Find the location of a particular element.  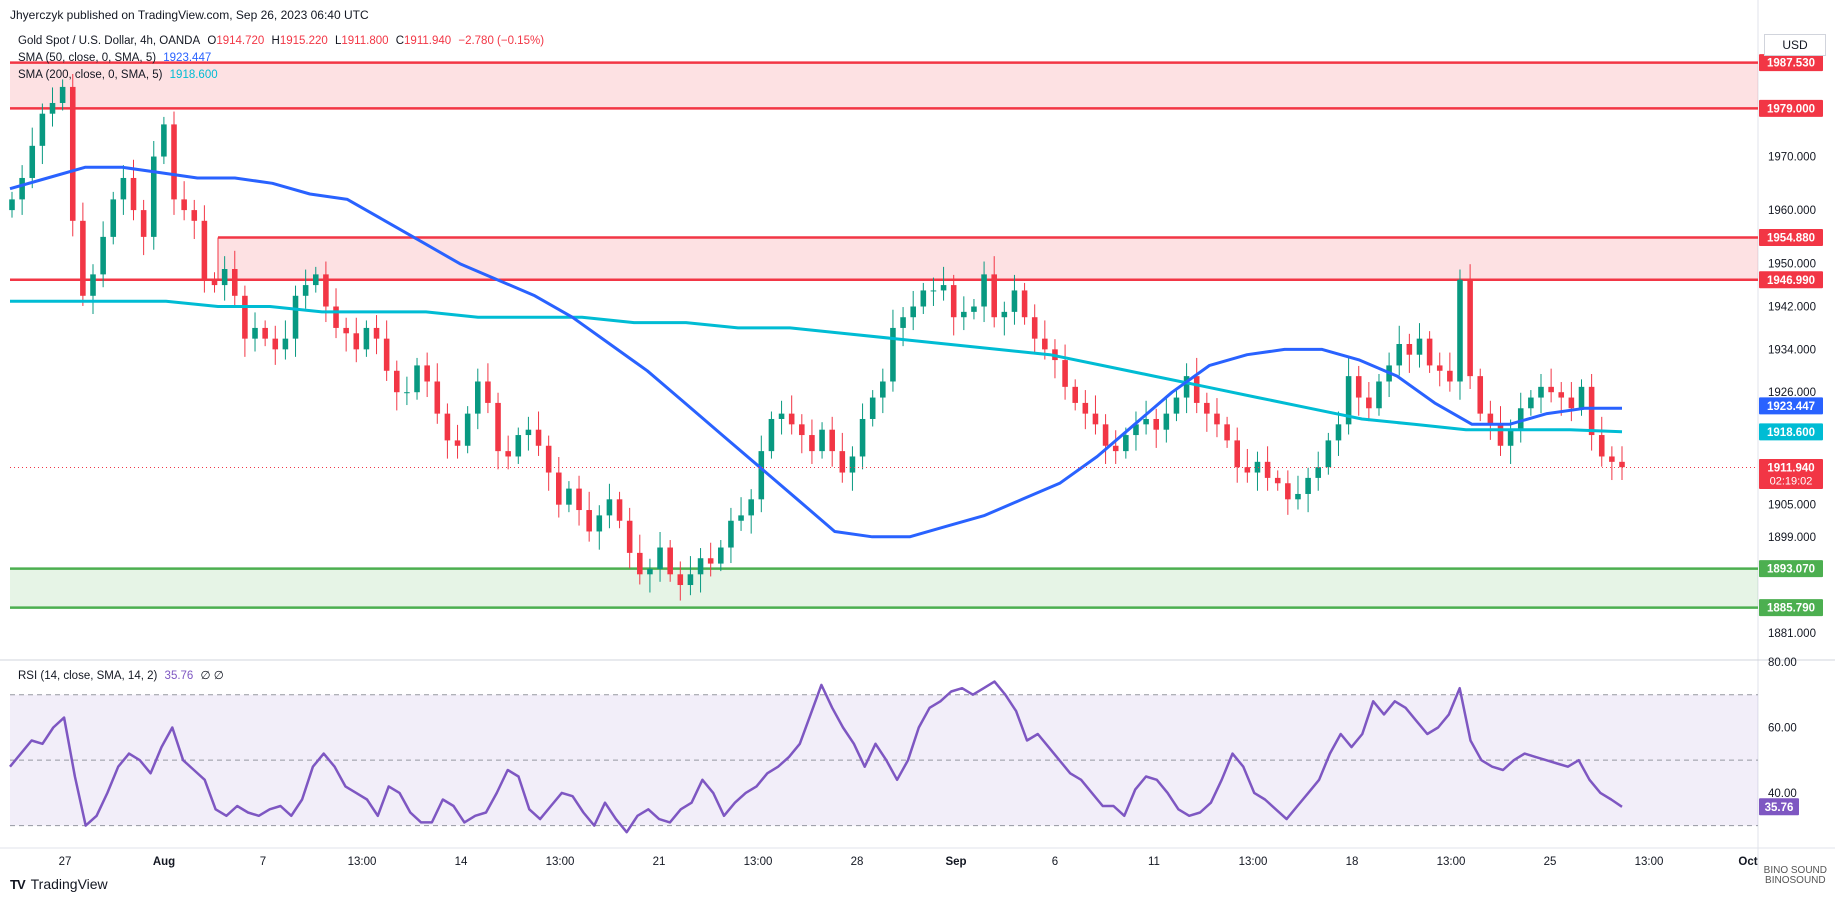

sma50-label: SMA (50, close, 0, SMA, 5) is located at coordinates (87, 58).